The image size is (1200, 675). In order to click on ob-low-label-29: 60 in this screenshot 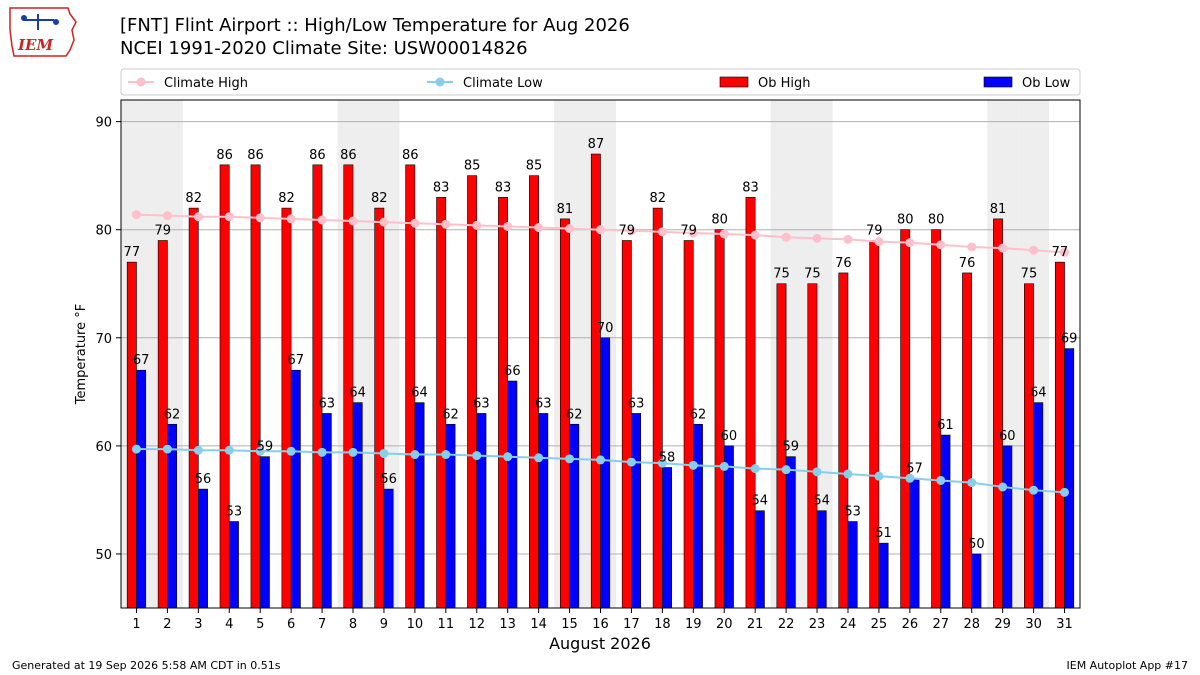, I will do `click(1007, 436)`.